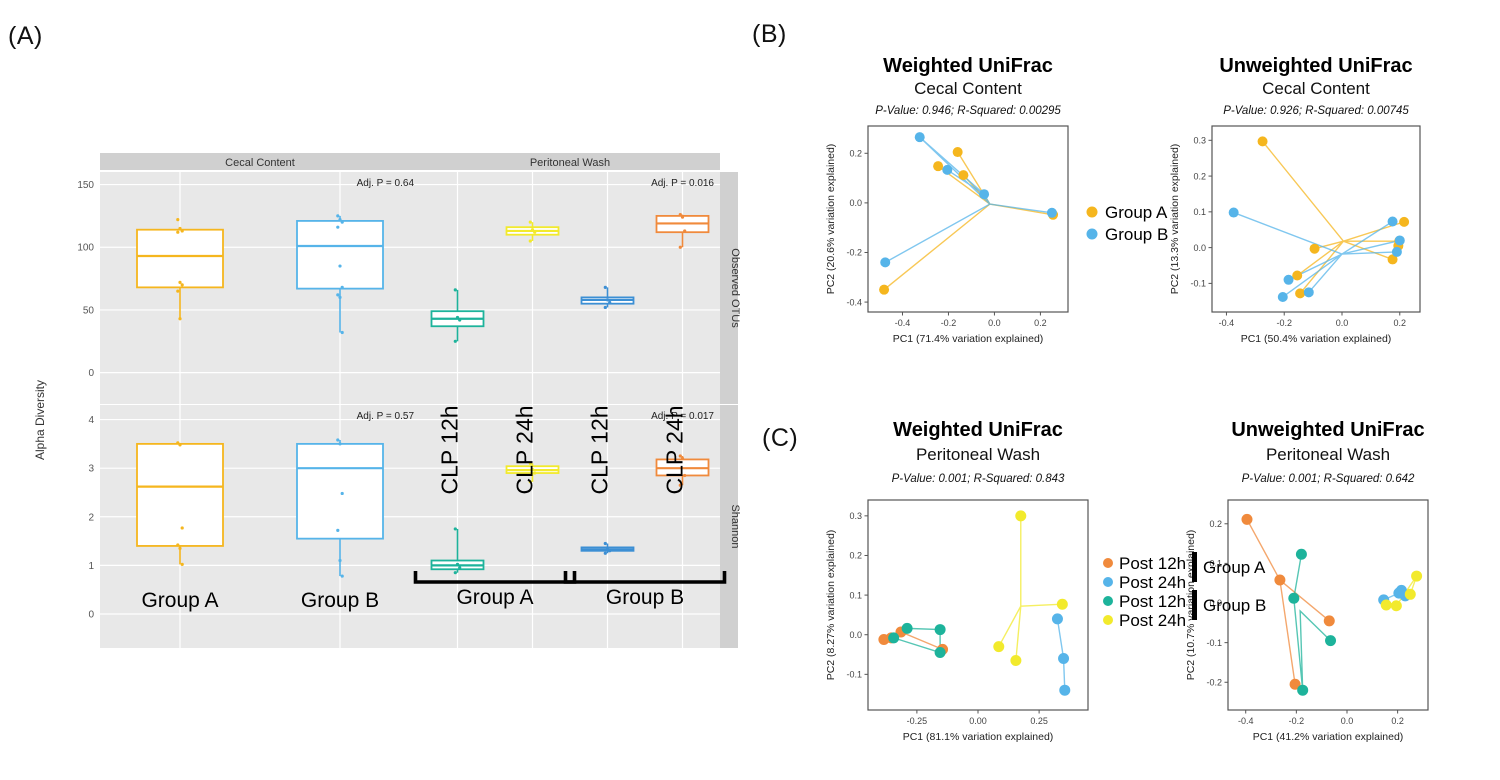 Image resolution: width=1500 pixels, height=780 pixels. I want to click on box-iqr, so click(340, 491).